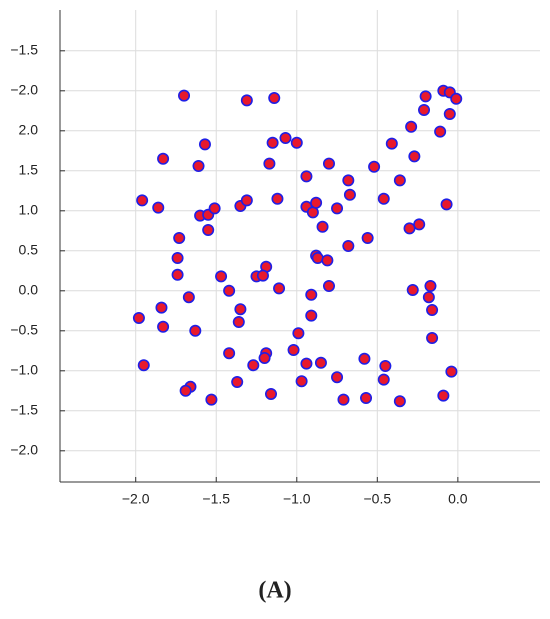  Describe the element at coordinates (29, 250) in the screenshot. I see `y-tick-label: 0.5` at that location.